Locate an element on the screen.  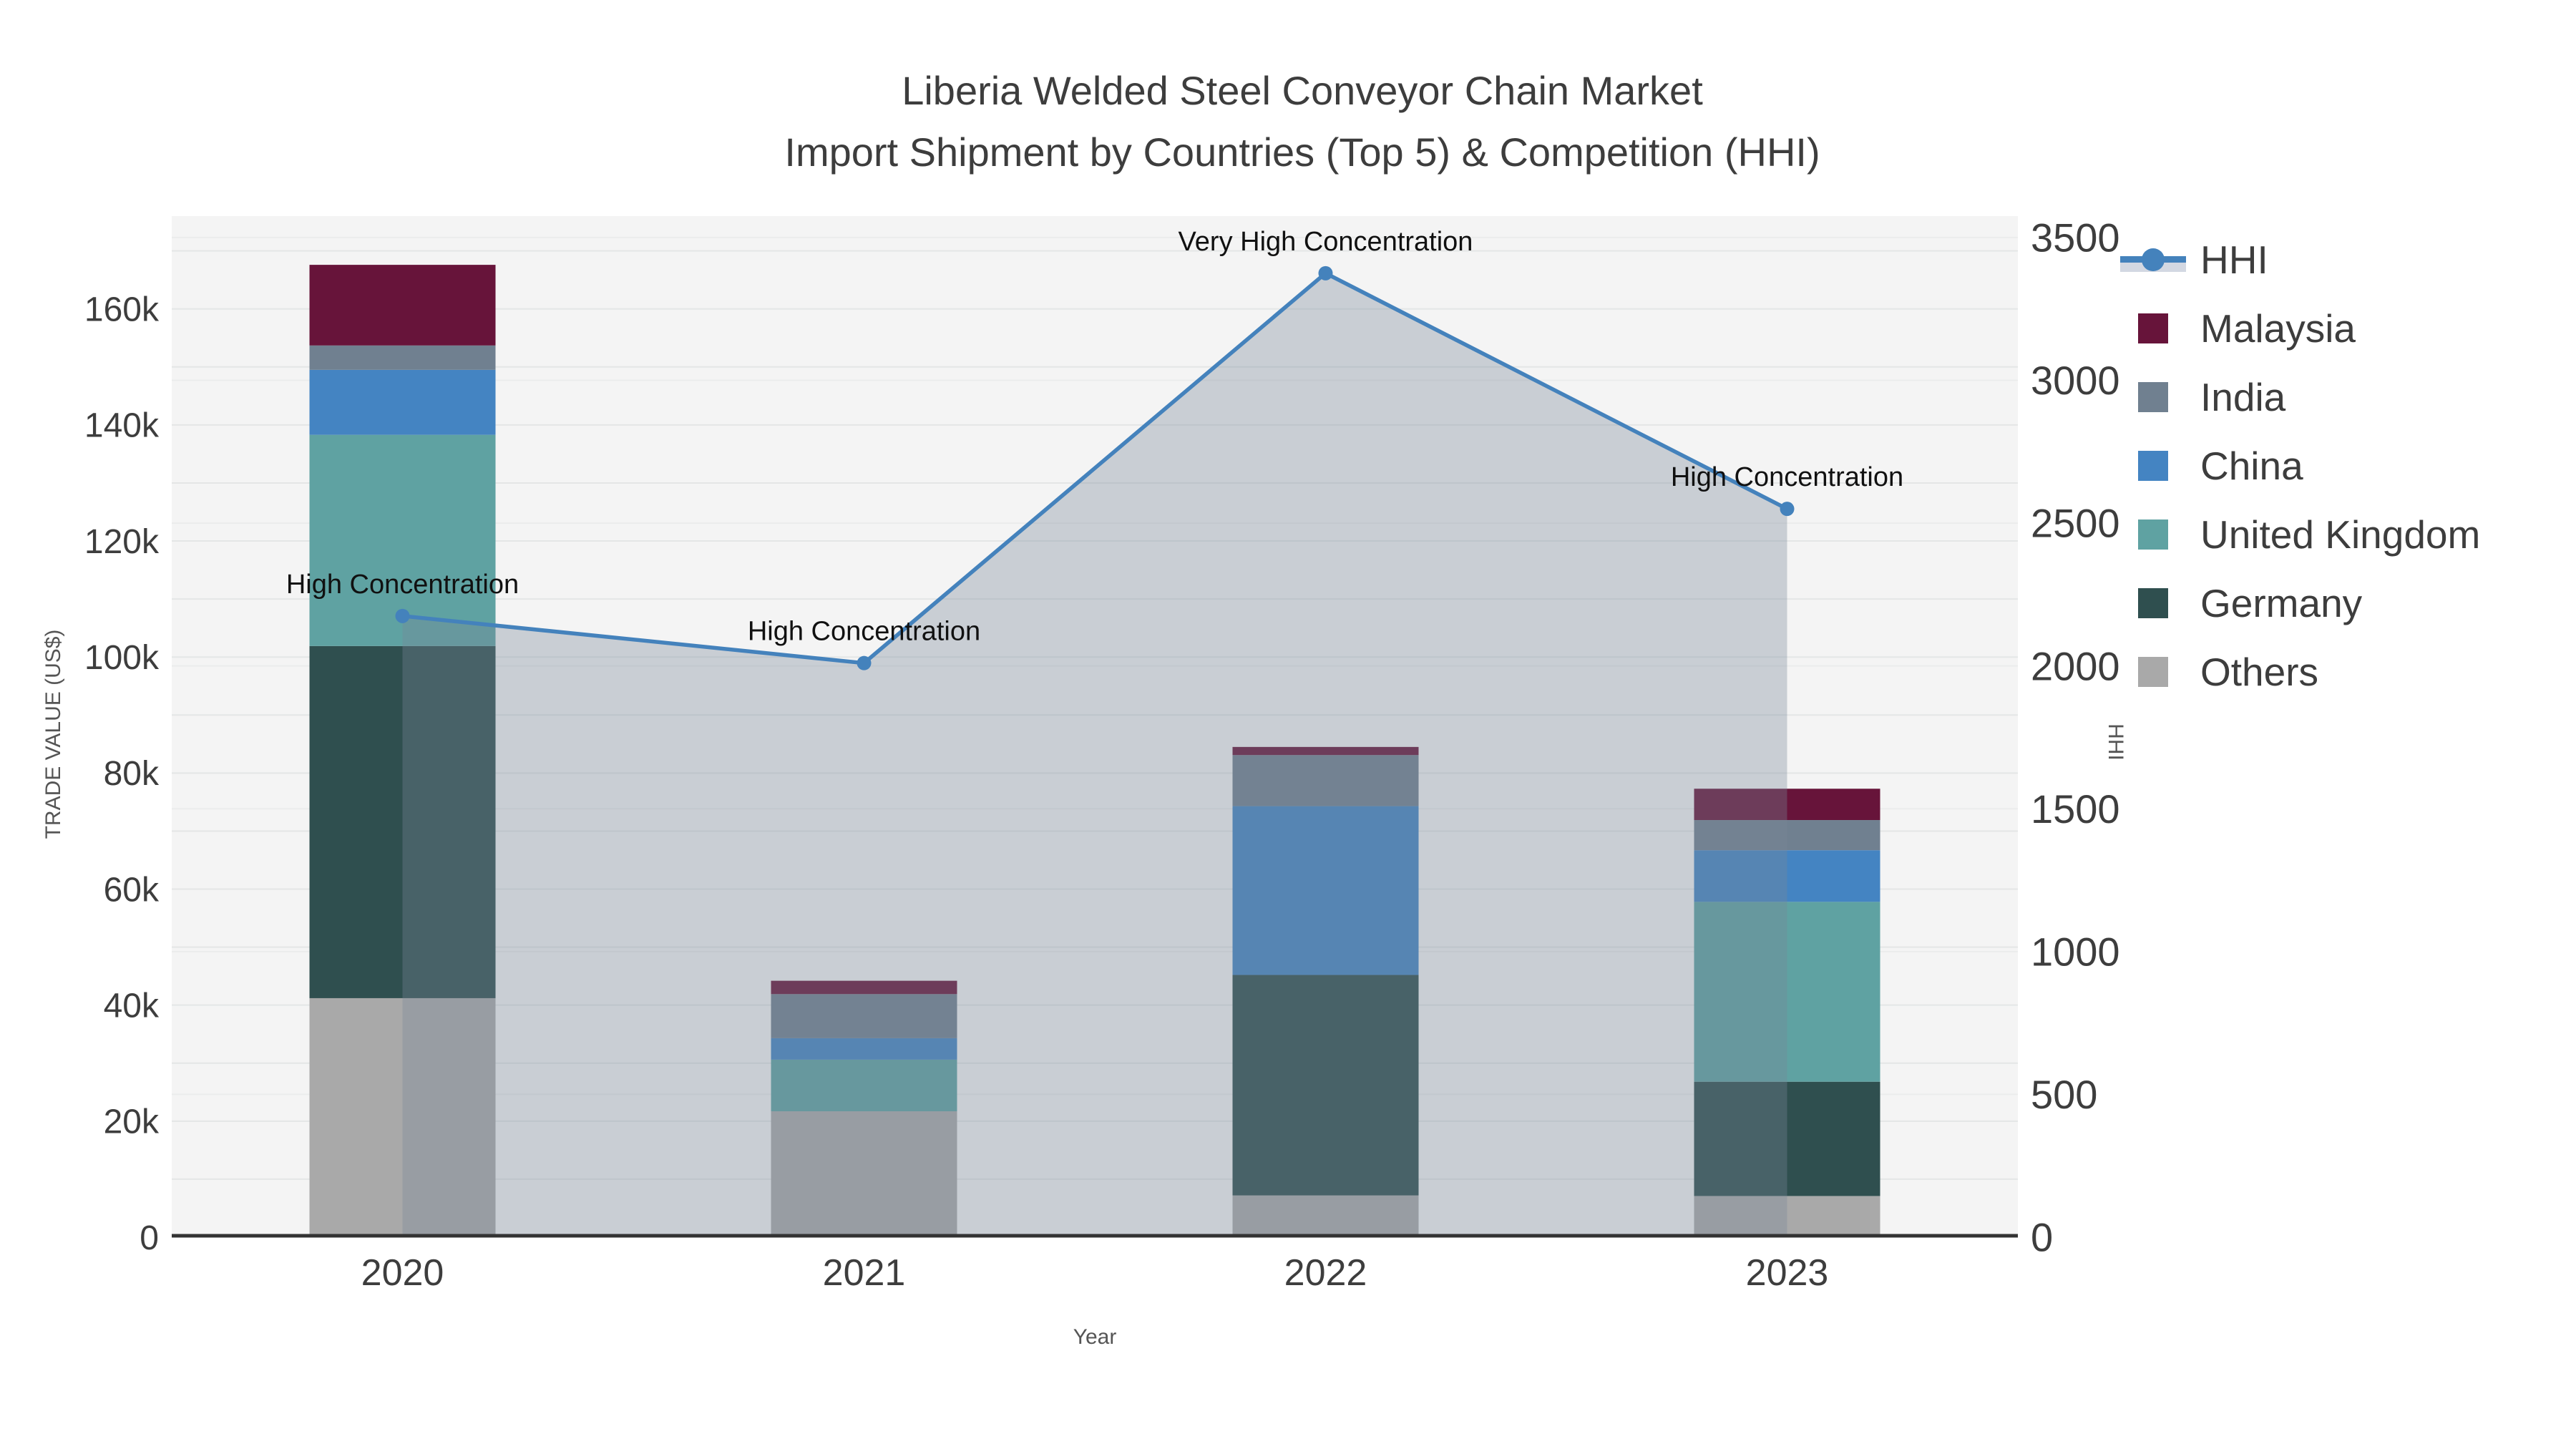
bar-2023-india is located at coordinates (1787, 835).